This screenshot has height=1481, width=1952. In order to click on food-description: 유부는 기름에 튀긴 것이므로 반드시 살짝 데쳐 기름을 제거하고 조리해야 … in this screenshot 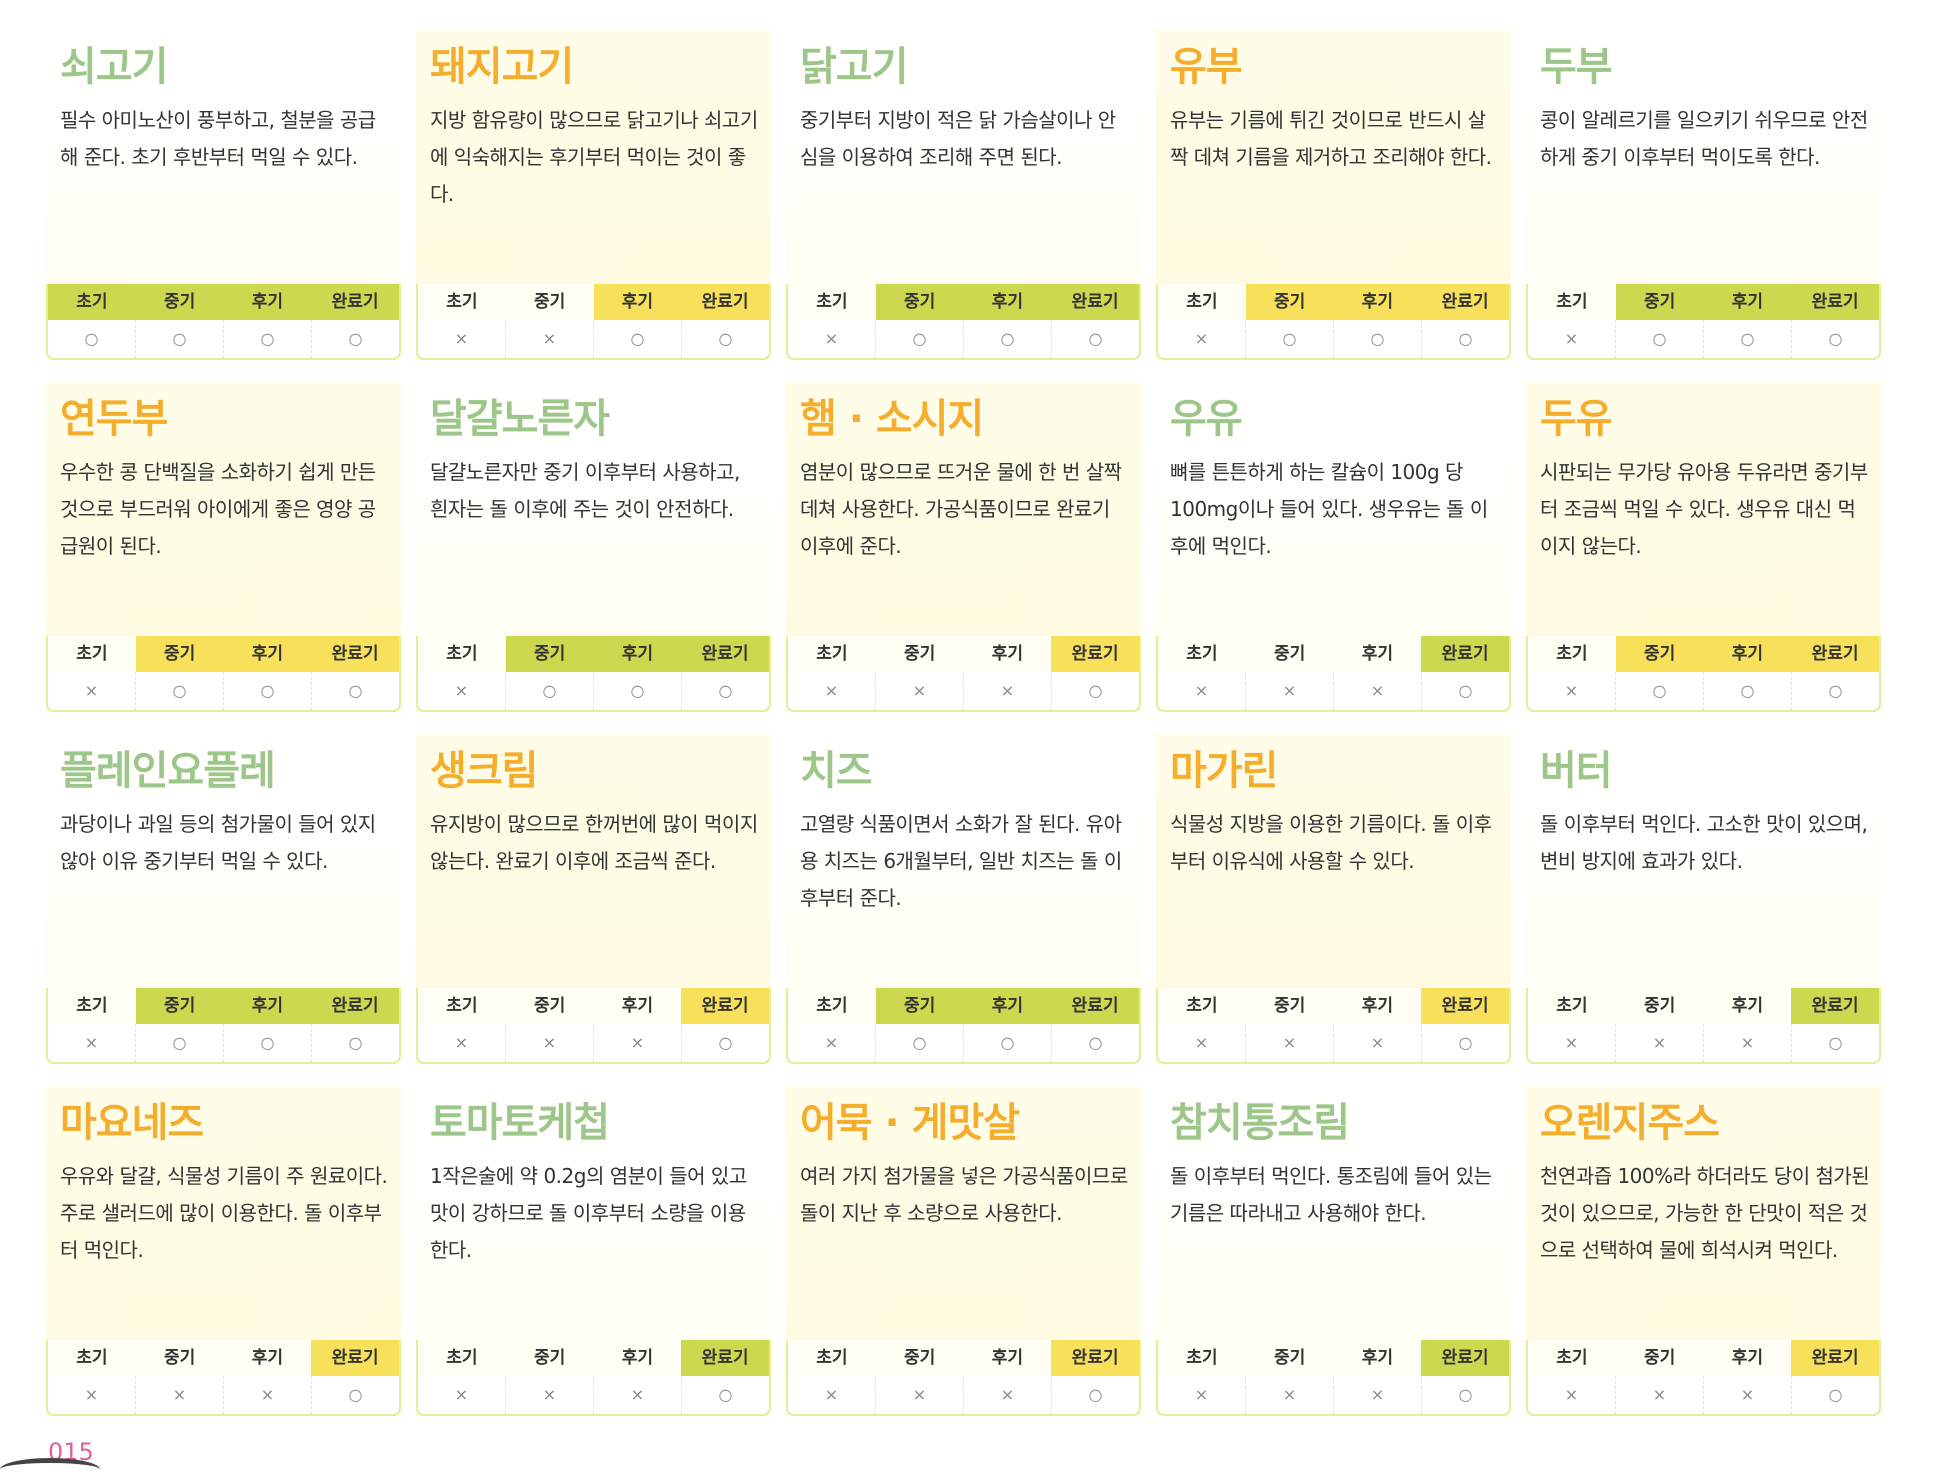, I will do `click(1331, 138)`.